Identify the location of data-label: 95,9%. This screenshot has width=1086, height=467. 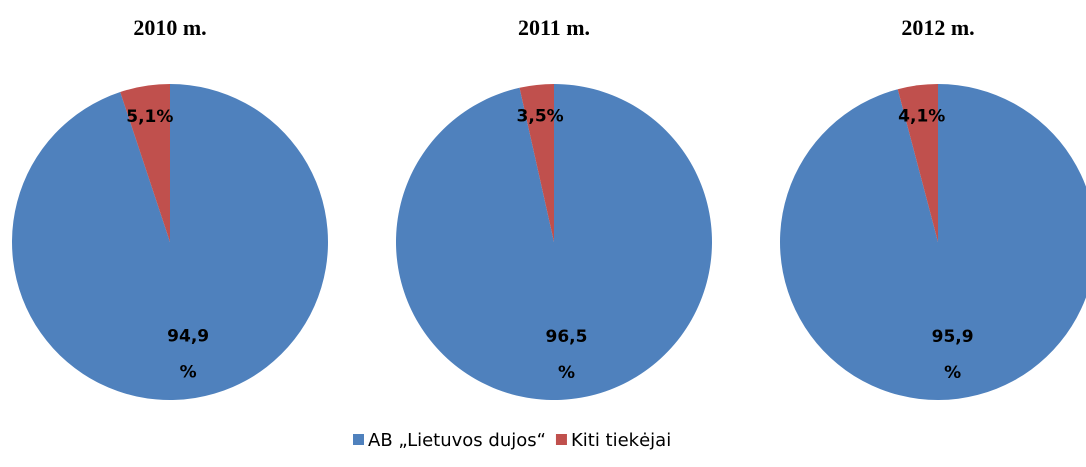
(953, 355).